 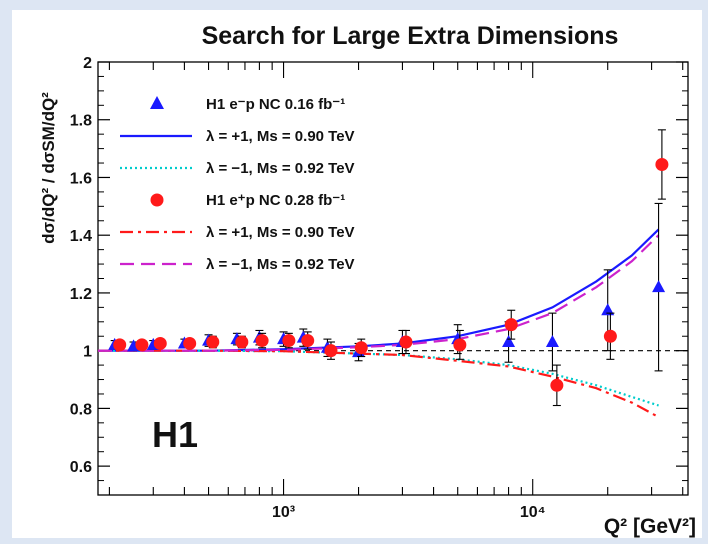 I want to click on y-tick-label: 2, so click(x=87, y=63).